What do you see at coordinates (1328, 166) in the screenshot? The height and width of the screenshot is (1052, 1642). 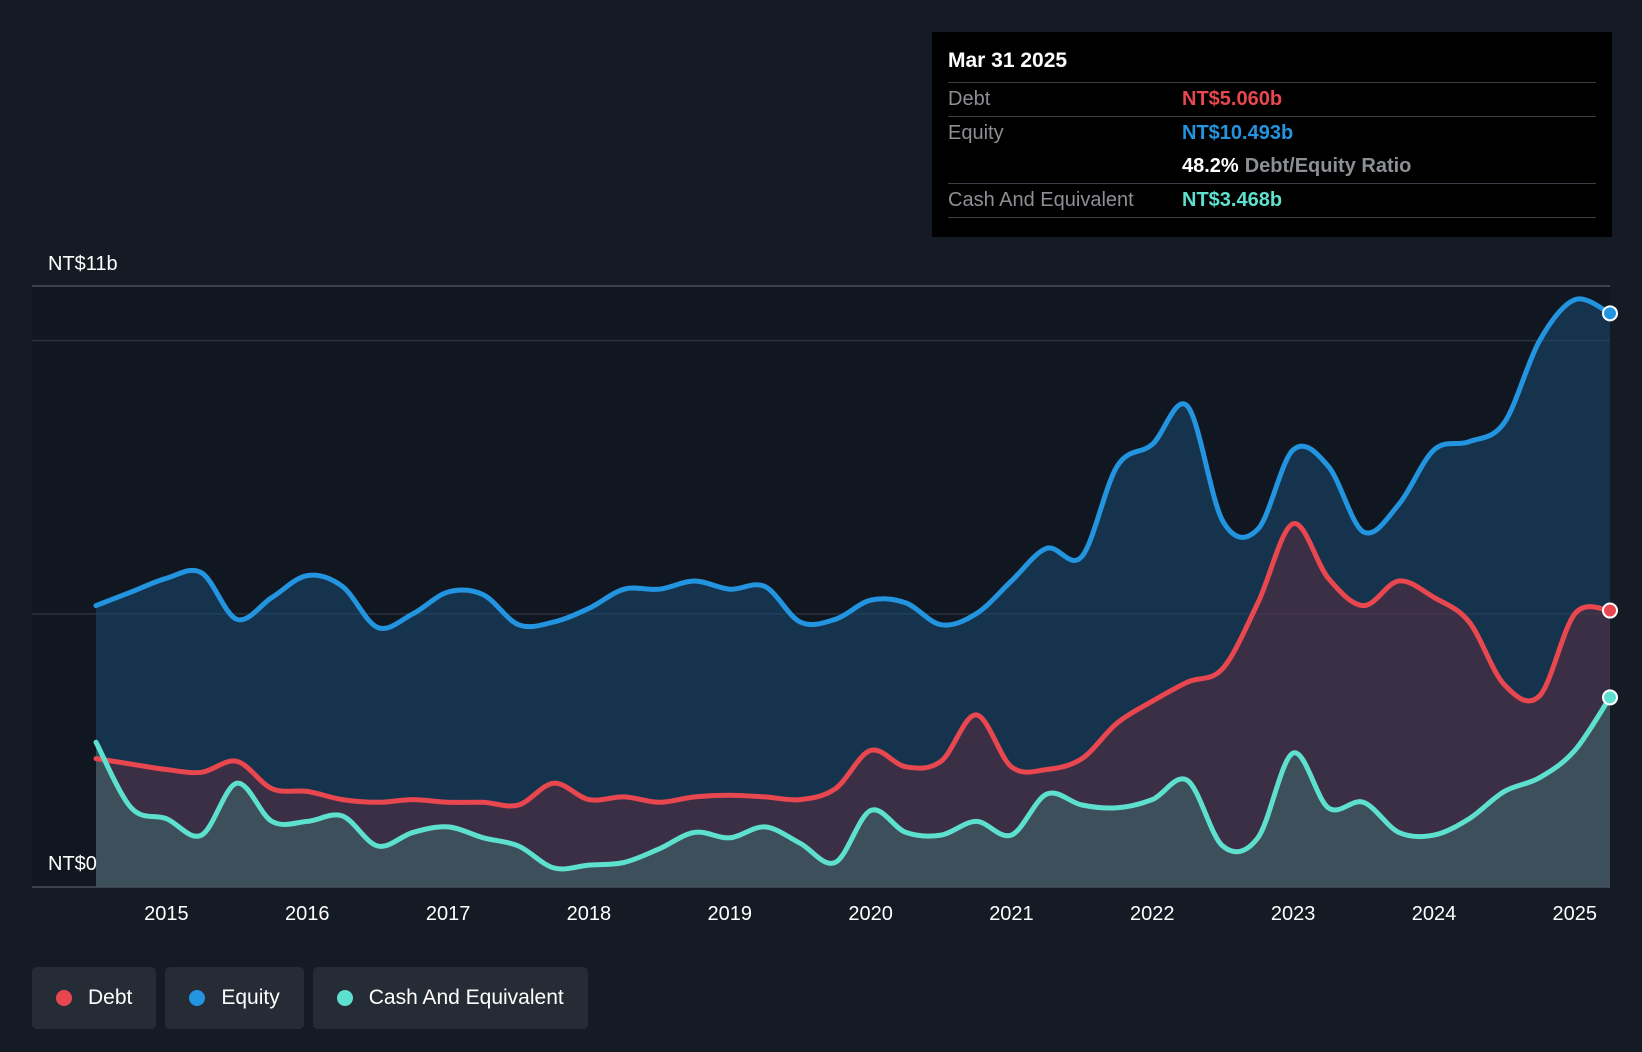 I see `tooltip-ratio-label: Debt/Equity Ratio` at bounding box center [1328, 166].